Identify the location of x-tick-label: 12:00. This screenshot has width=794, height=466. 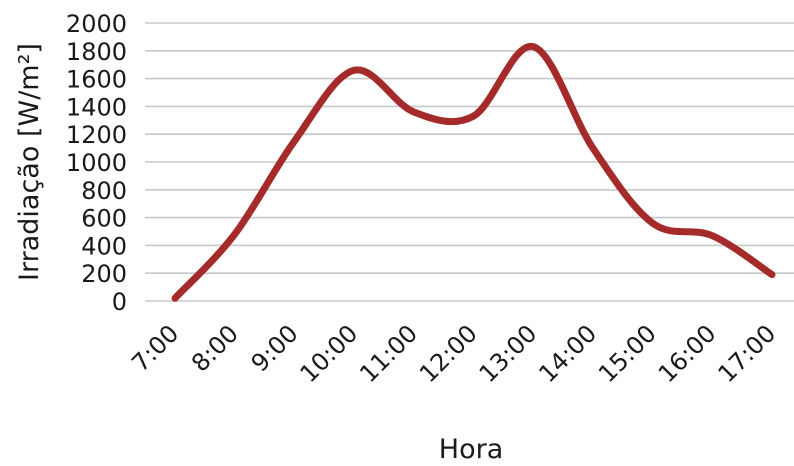
(448, 353).